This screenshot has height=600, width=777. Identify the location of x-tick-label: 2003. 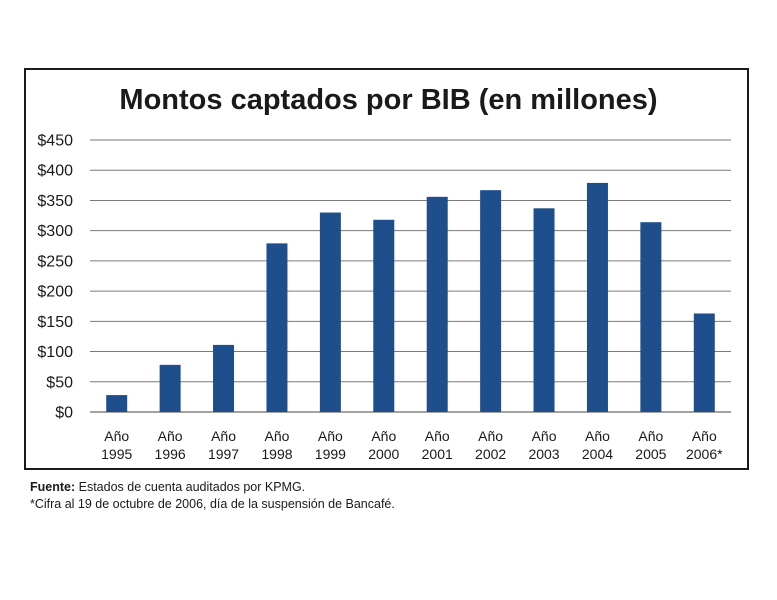
(543, 454).